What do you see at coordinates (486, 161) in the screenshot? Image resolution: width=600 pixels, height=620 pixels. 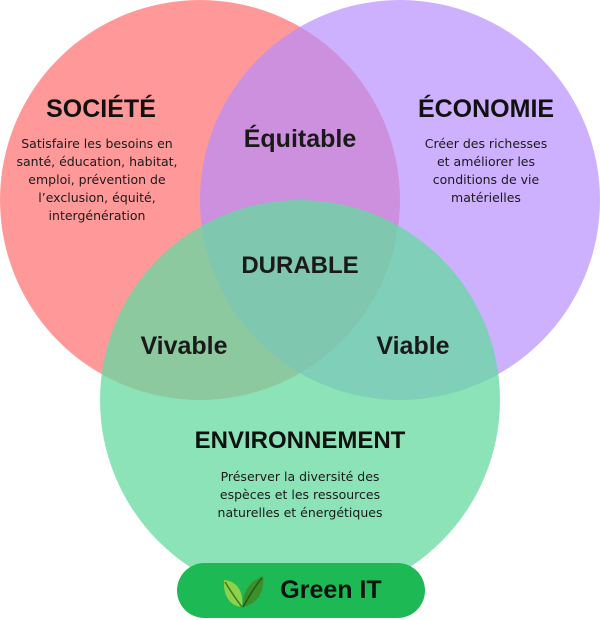 I see `economie-description-line: et améliorer les` at bounding box center [486, 161].